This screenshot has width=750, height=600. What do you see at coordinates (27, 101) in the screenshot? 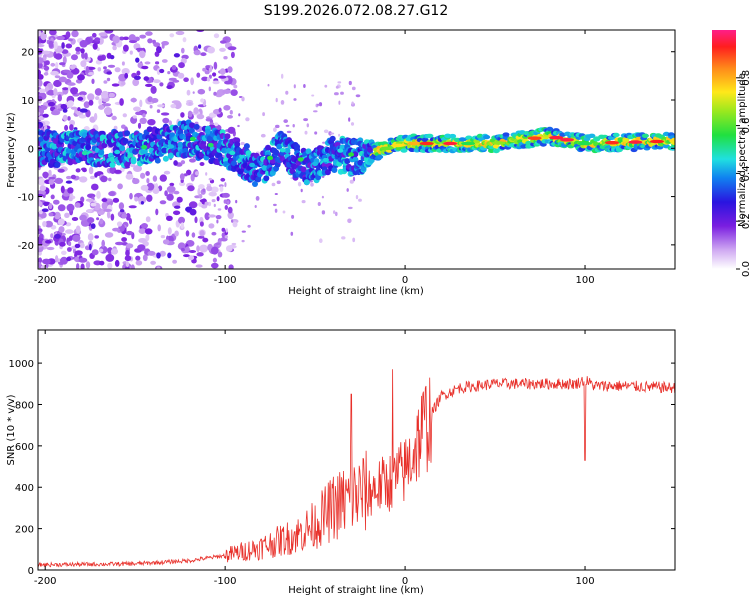
I see `y-tick-label: 10` at bounding box center [27, 101].